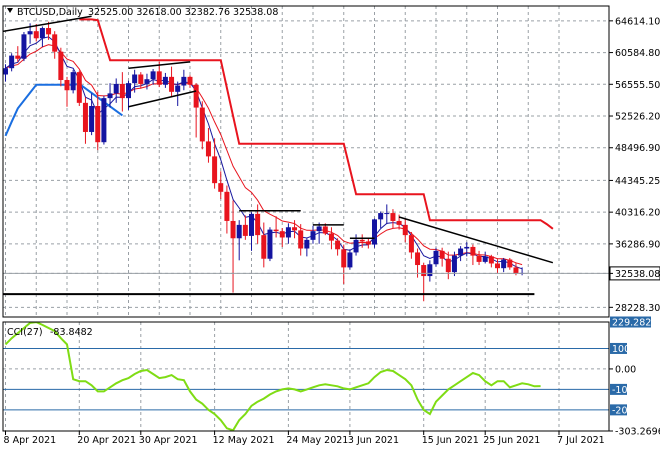  Describe the element at coordinates (50, 12) in the screenshot. I see `symbol-label: BTCUSD,Daily` at that location.